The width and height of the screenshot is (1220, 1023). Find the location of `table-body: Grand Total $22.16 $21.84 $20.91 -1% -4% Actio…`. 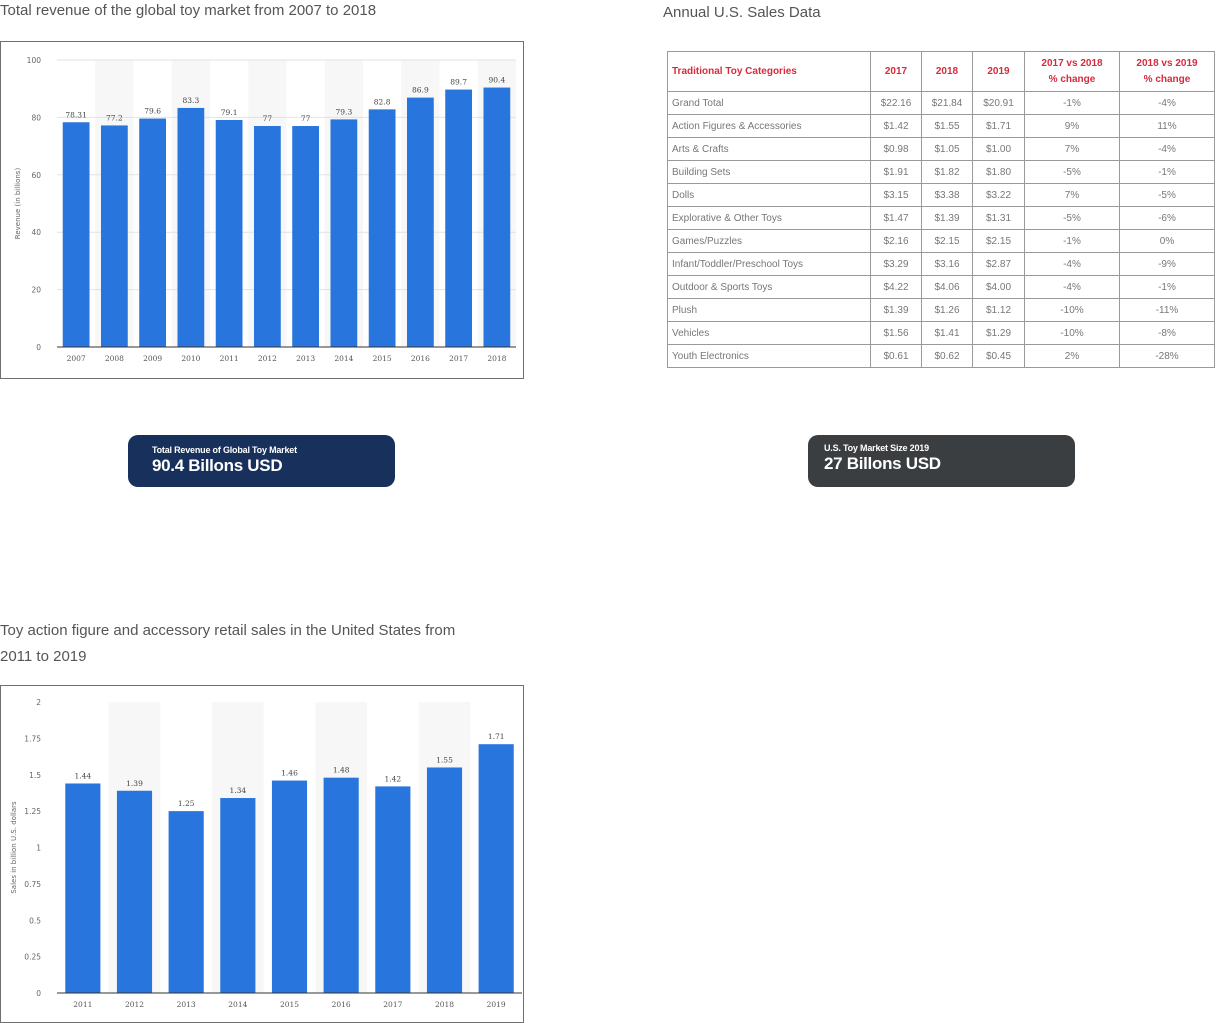

table-body: Grand Total $22.16 $21.84 $20.91 -1% -4% Actio… is located at coordinates (941, 229).